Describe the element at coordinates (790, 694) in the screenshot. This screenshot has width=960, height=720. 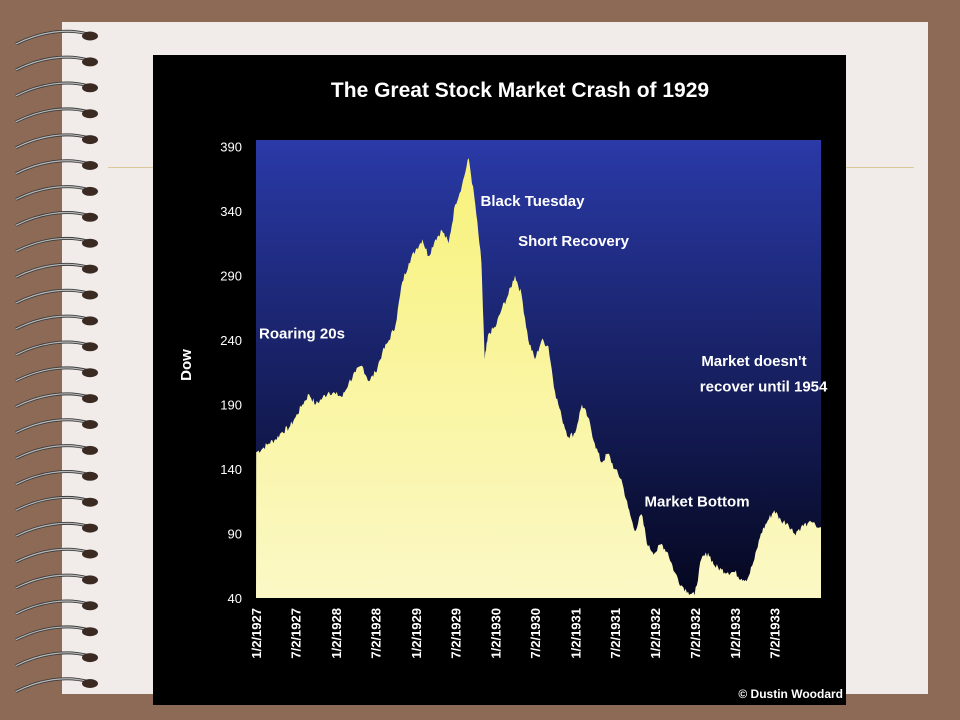
I see `copyright-credit: © Dustin Woodard` at that location.